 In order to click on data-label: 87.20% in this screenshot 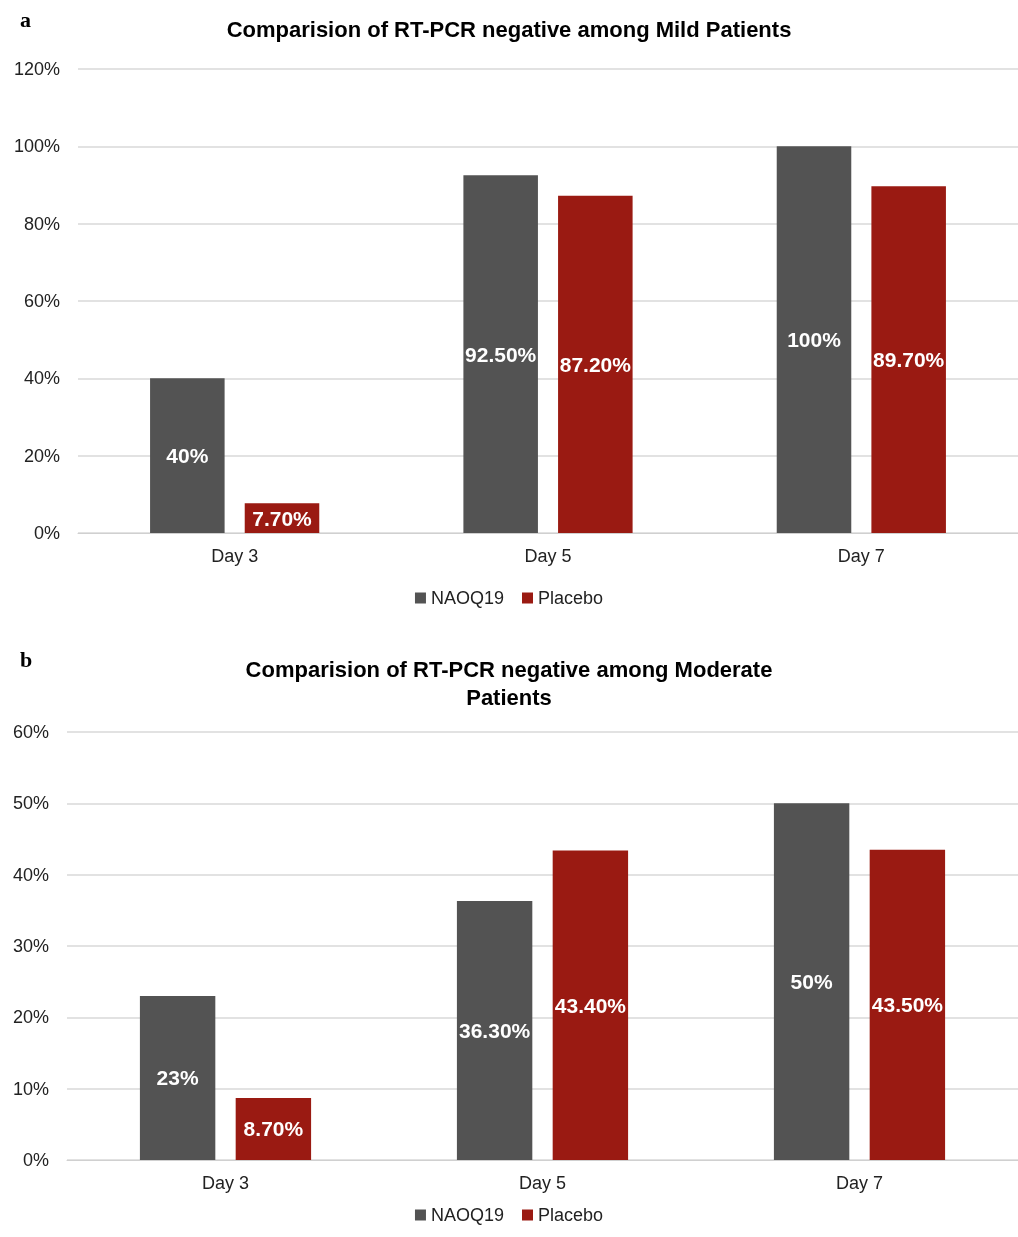, I will do `click(595, 364)`.